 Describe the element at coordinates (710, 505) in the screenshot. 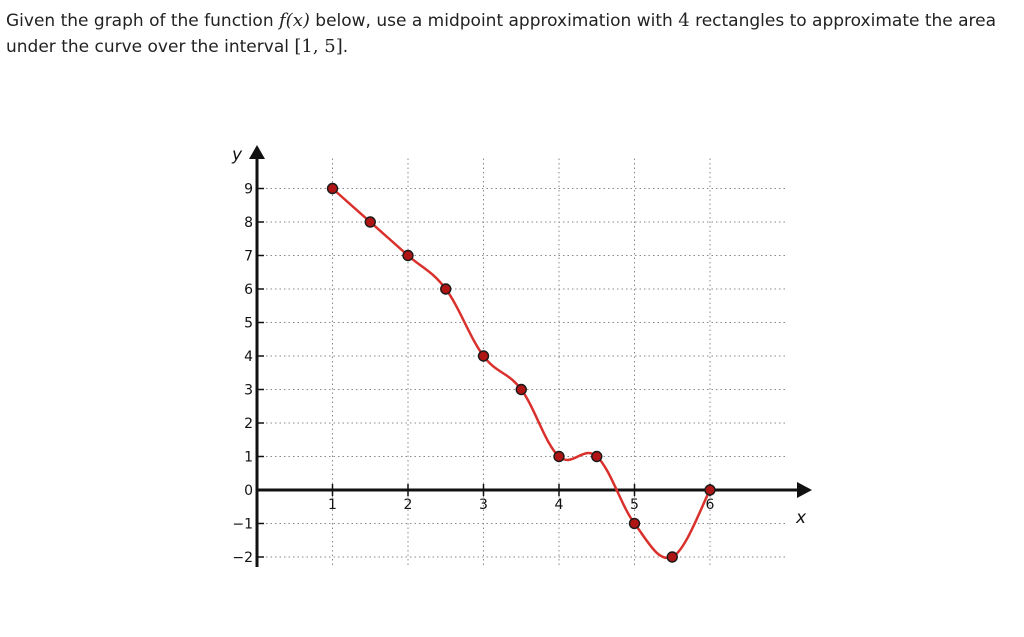

I see `x-tick-label: 6` at that location.